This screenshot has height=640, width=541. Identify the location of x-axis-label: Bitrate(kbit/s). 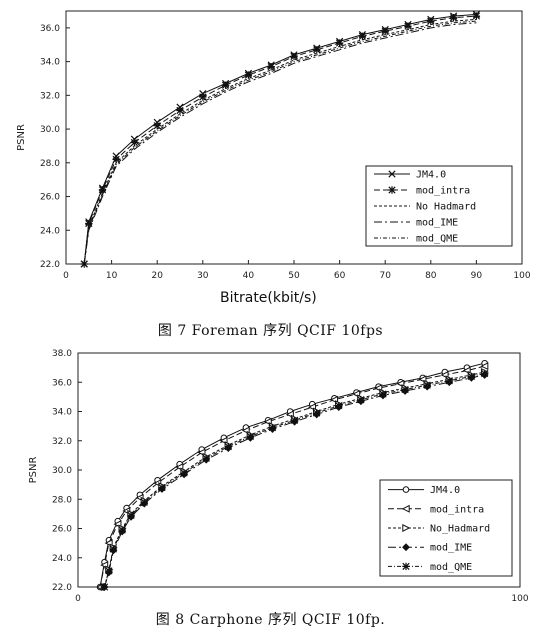
(268, 298).